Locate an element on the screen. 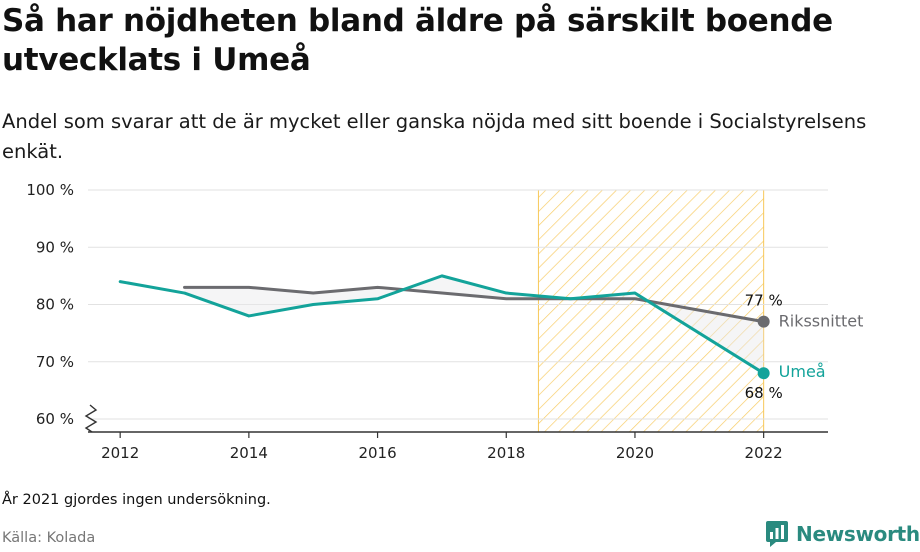 This screenshot has height=552, width=920. y-tick-label: 80 % is located at coordinates (55, 305).